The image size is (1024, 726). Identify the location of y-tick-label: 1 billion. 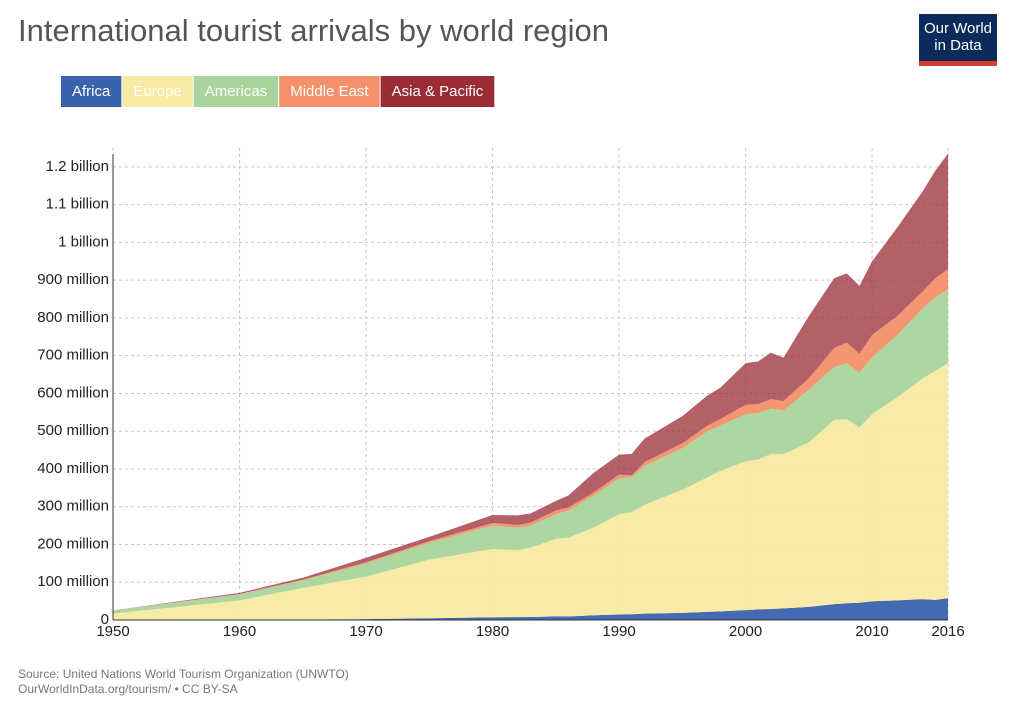
(83, 241).